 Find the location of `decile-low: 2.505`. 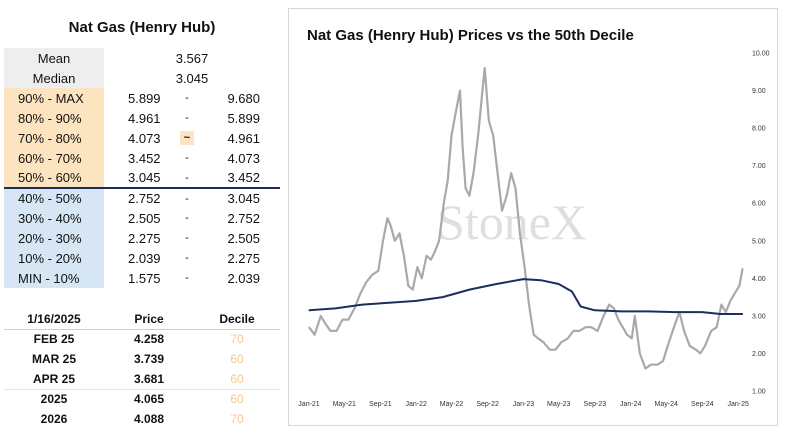

decile-low: 2.505 is located at coordinates (144, 218).